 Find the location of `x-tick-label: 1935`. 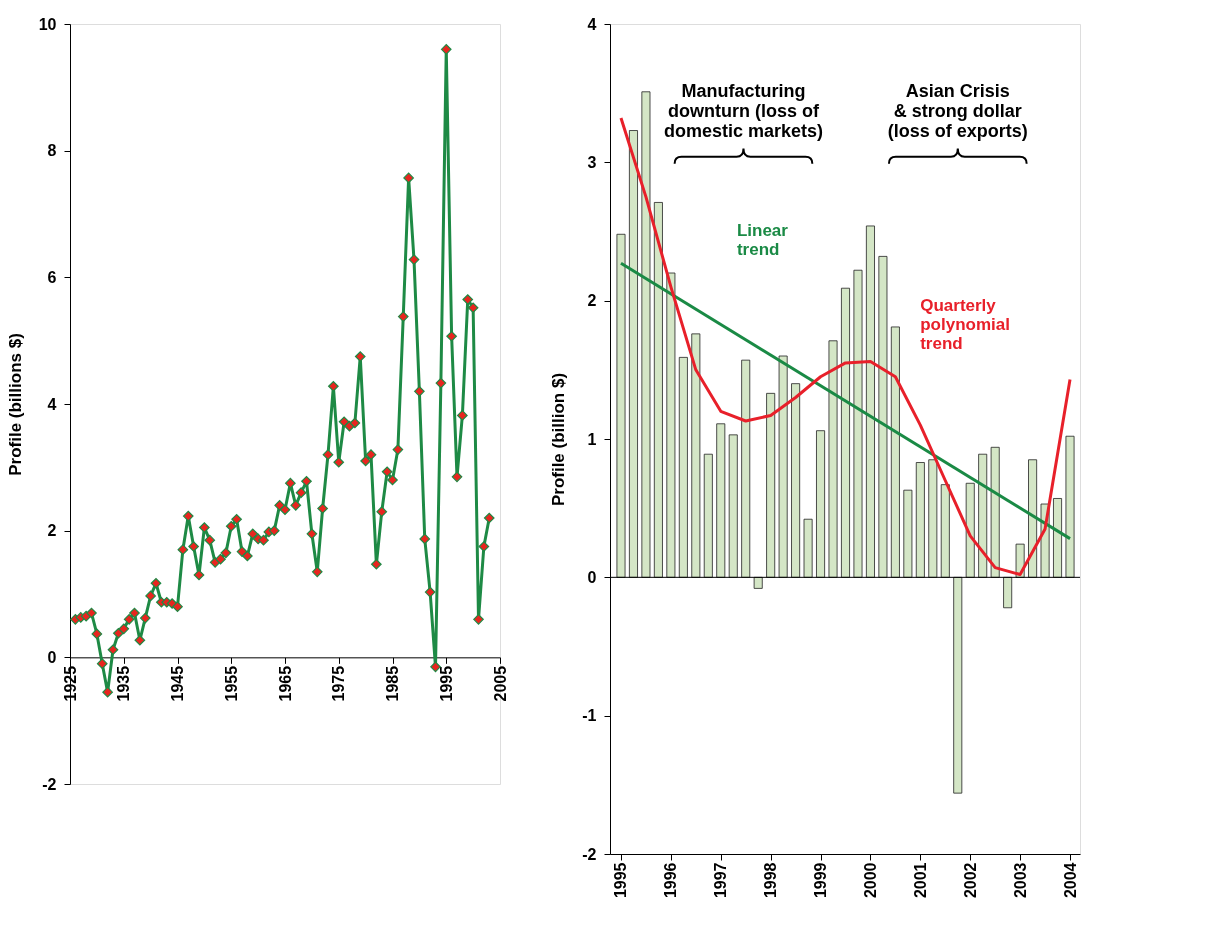

x-tick-label: 1935 is located at coordinates (124, 683).